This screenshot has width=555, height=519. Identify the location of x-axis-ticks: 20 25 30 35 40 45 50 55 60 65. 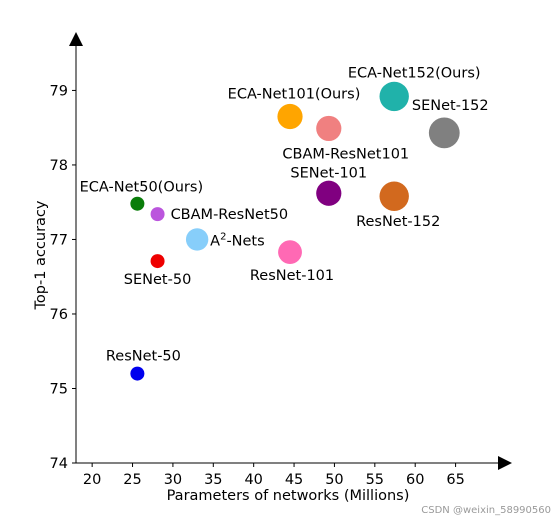
(274, 475).